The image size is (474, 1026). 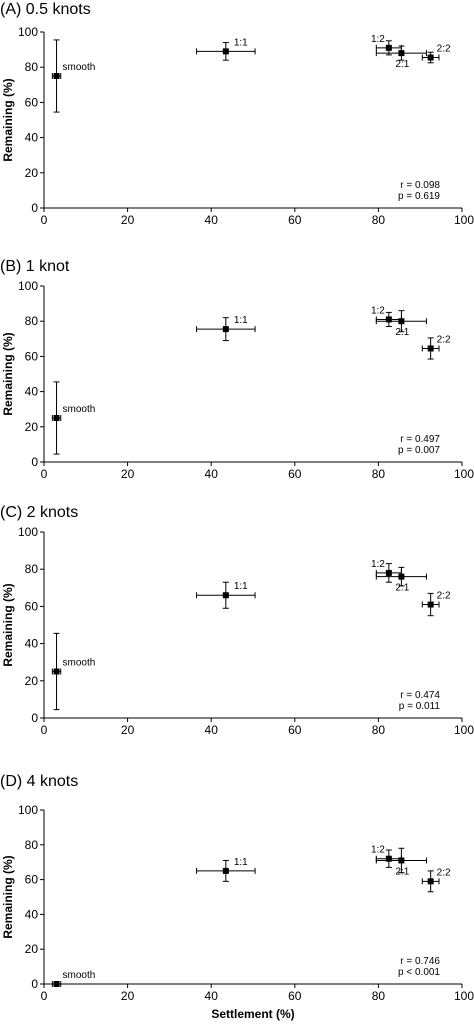 I want to click on panel-title: (D) 4 knots, so click(x=39, y=781).